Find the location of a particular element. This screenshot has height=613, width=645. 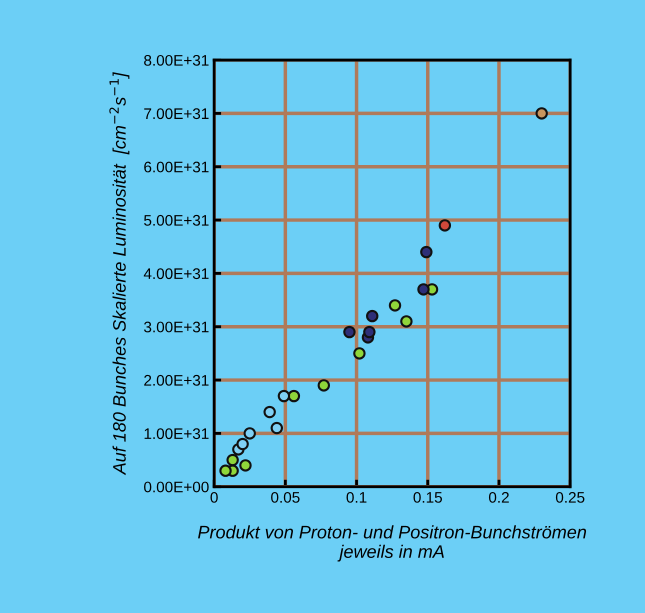

y-tick-label: 5.00E+31 is located at coordinates (176, 220).